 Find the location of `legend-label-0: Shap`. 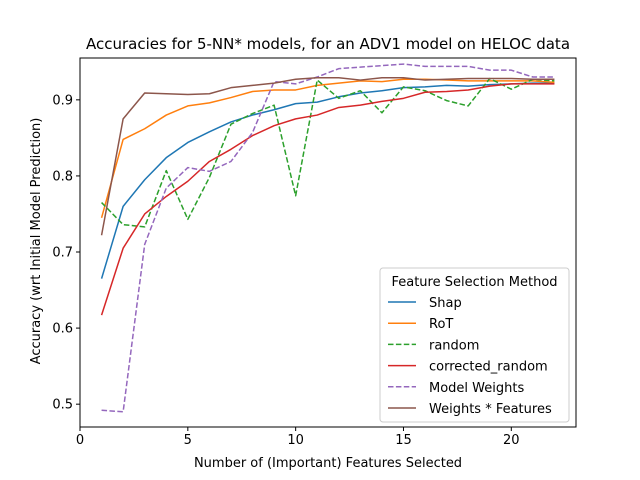

legend-label-0: Shap is located at coordinates (445, 303).